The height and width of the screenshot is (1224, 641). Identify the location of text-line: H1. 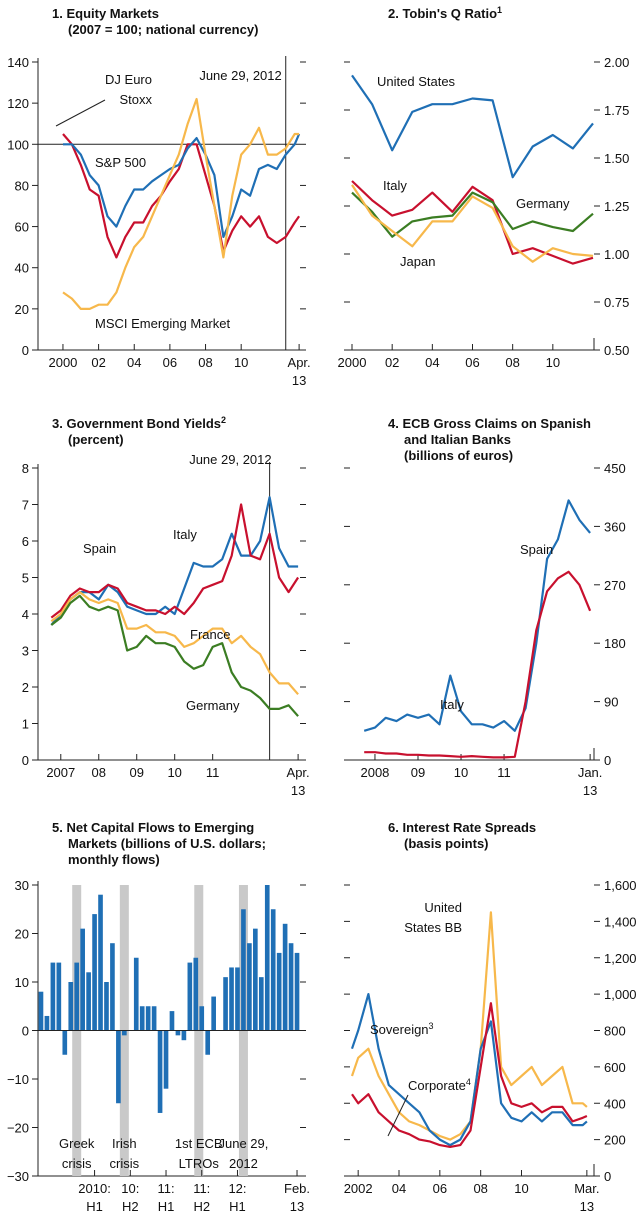
(237, 1206).